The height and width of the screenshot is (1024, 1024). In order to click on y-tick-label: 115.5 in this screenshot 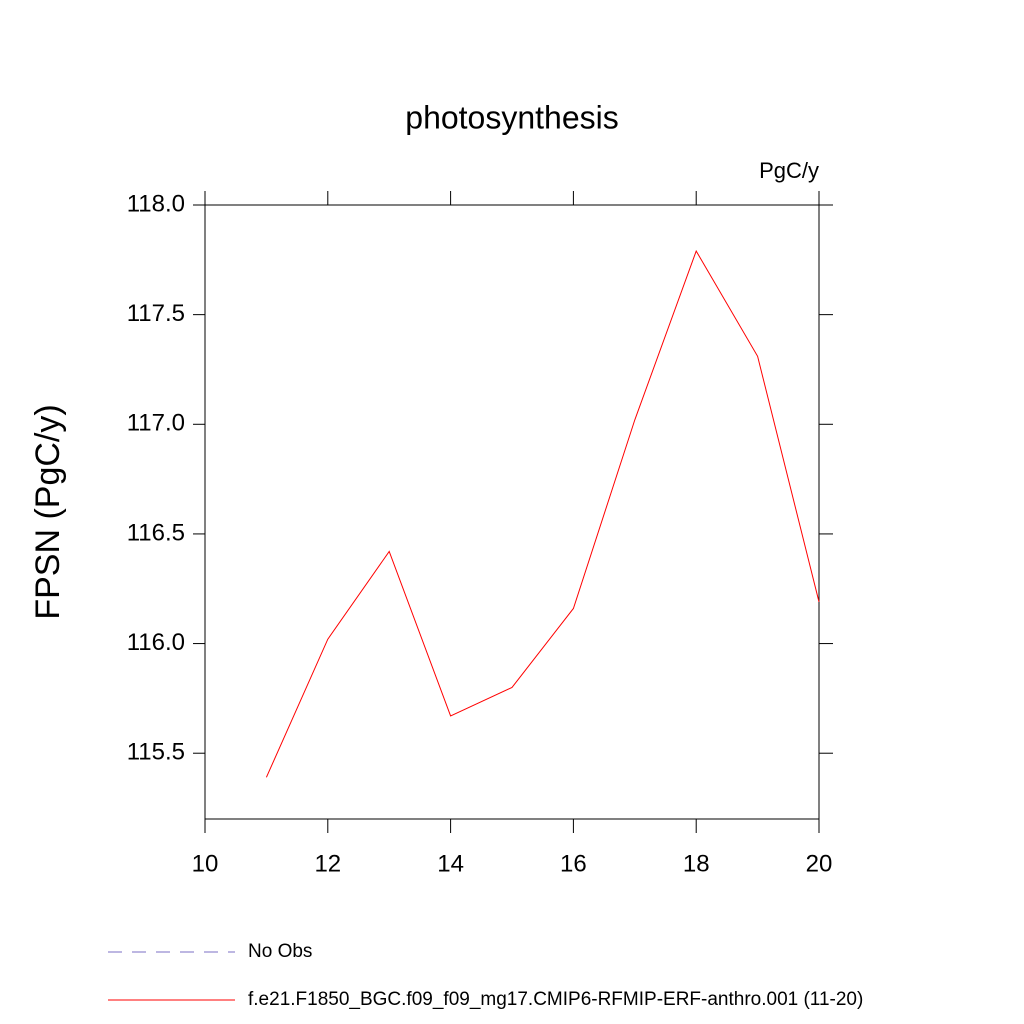, I will do `click(156, 752)`.